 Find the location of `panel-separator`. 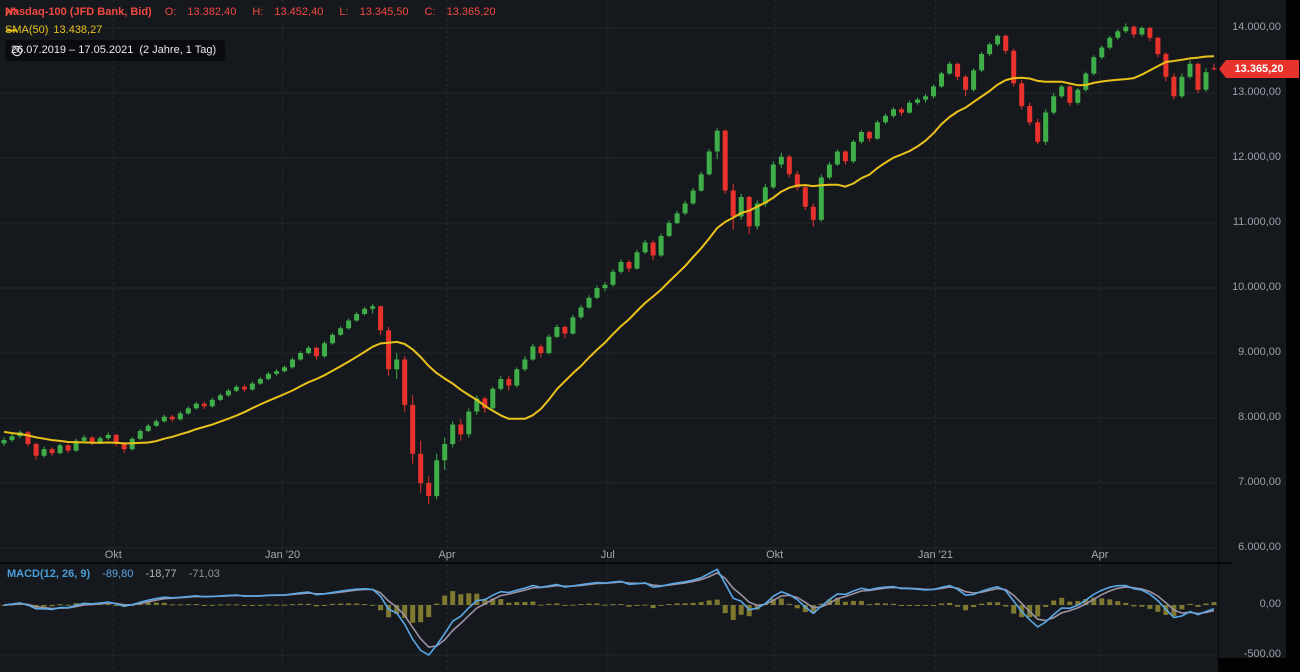

panel-separator is located at coordinates (616, 563).